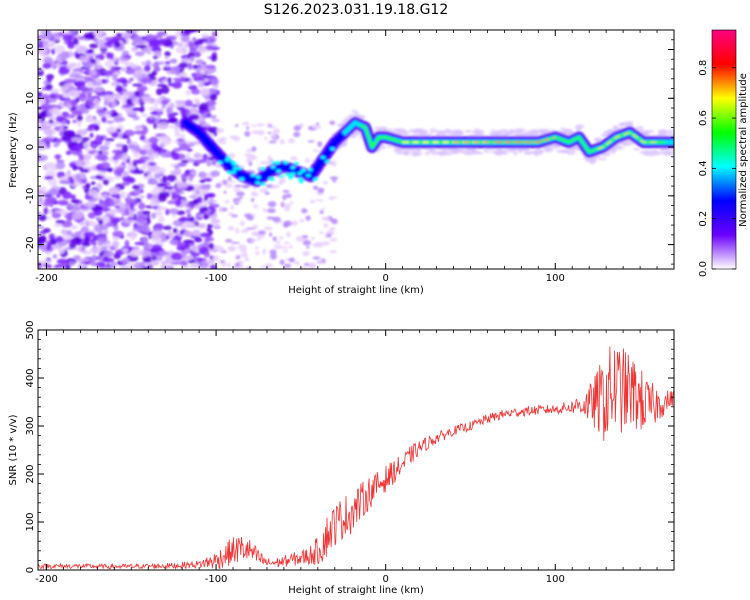 The height and width of the screenshot is (600, 750). What do you see at coordinates (30, 49) in the screenshot?
I see `y-tick-label: 20` at bounding box center [30, 49].